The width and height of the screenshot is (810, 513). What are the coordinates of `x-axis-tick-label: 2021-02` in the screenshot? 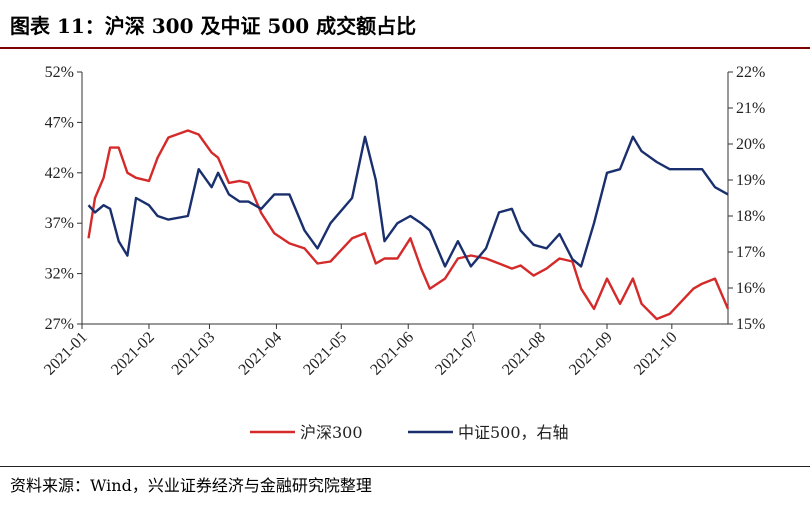 It's located at (133, 354).